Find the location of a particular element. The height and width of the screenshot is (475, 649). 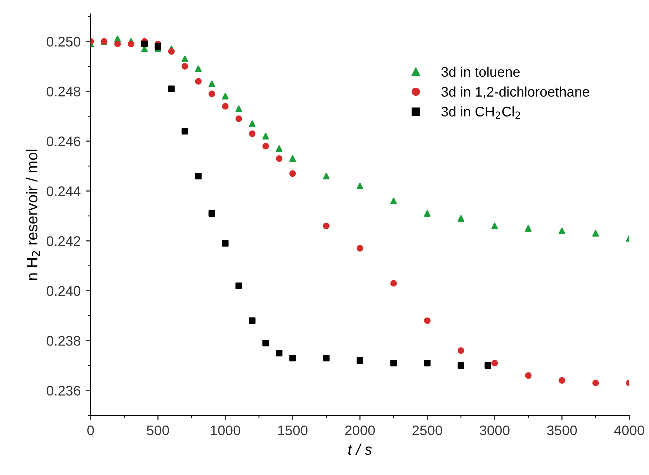

x-tick-label: 0 is located at coordinates (91, 431).